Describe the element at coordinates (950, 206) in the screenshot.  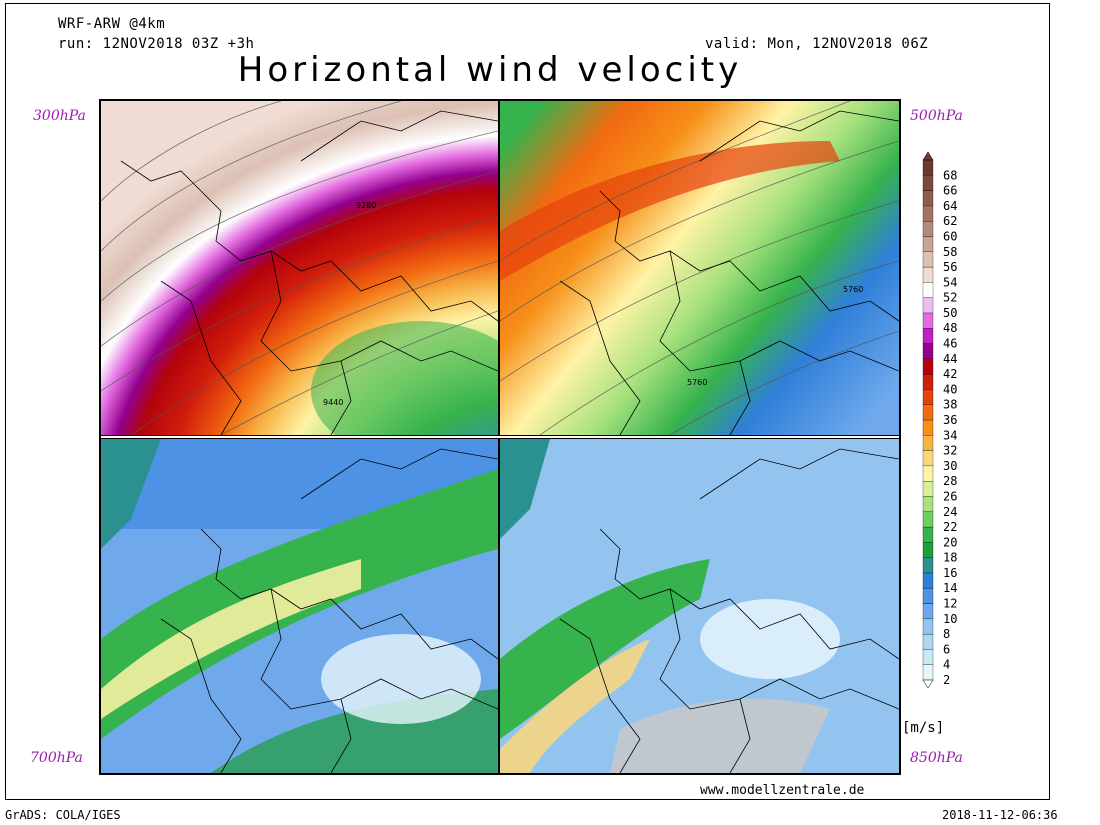
I see `colorbar-tick-label: 64` at that location.